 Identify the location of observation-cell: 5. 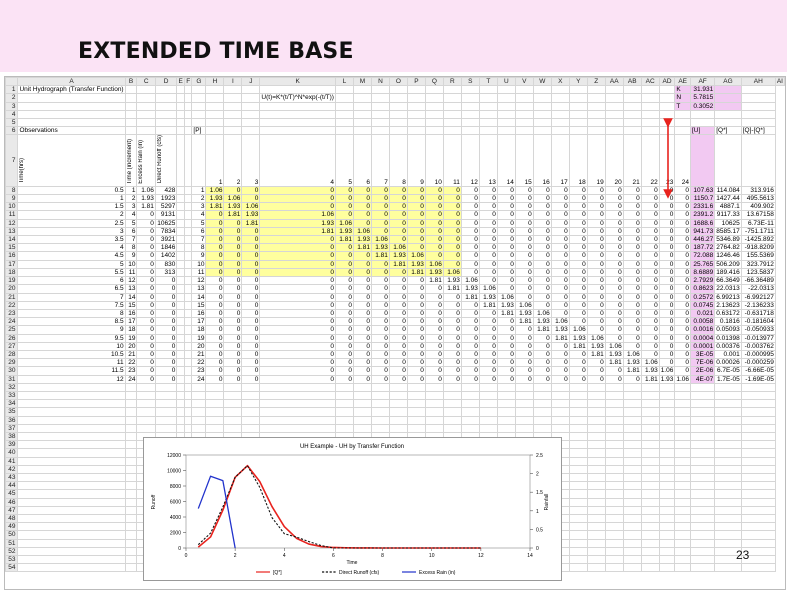
(71, 264).